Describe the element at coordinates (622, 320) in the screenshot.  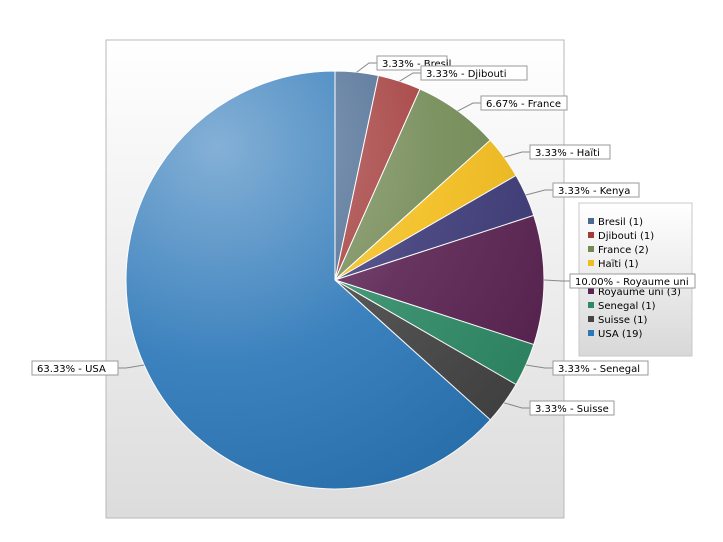
I see `legend-entry: Suisse (1)` at that location.